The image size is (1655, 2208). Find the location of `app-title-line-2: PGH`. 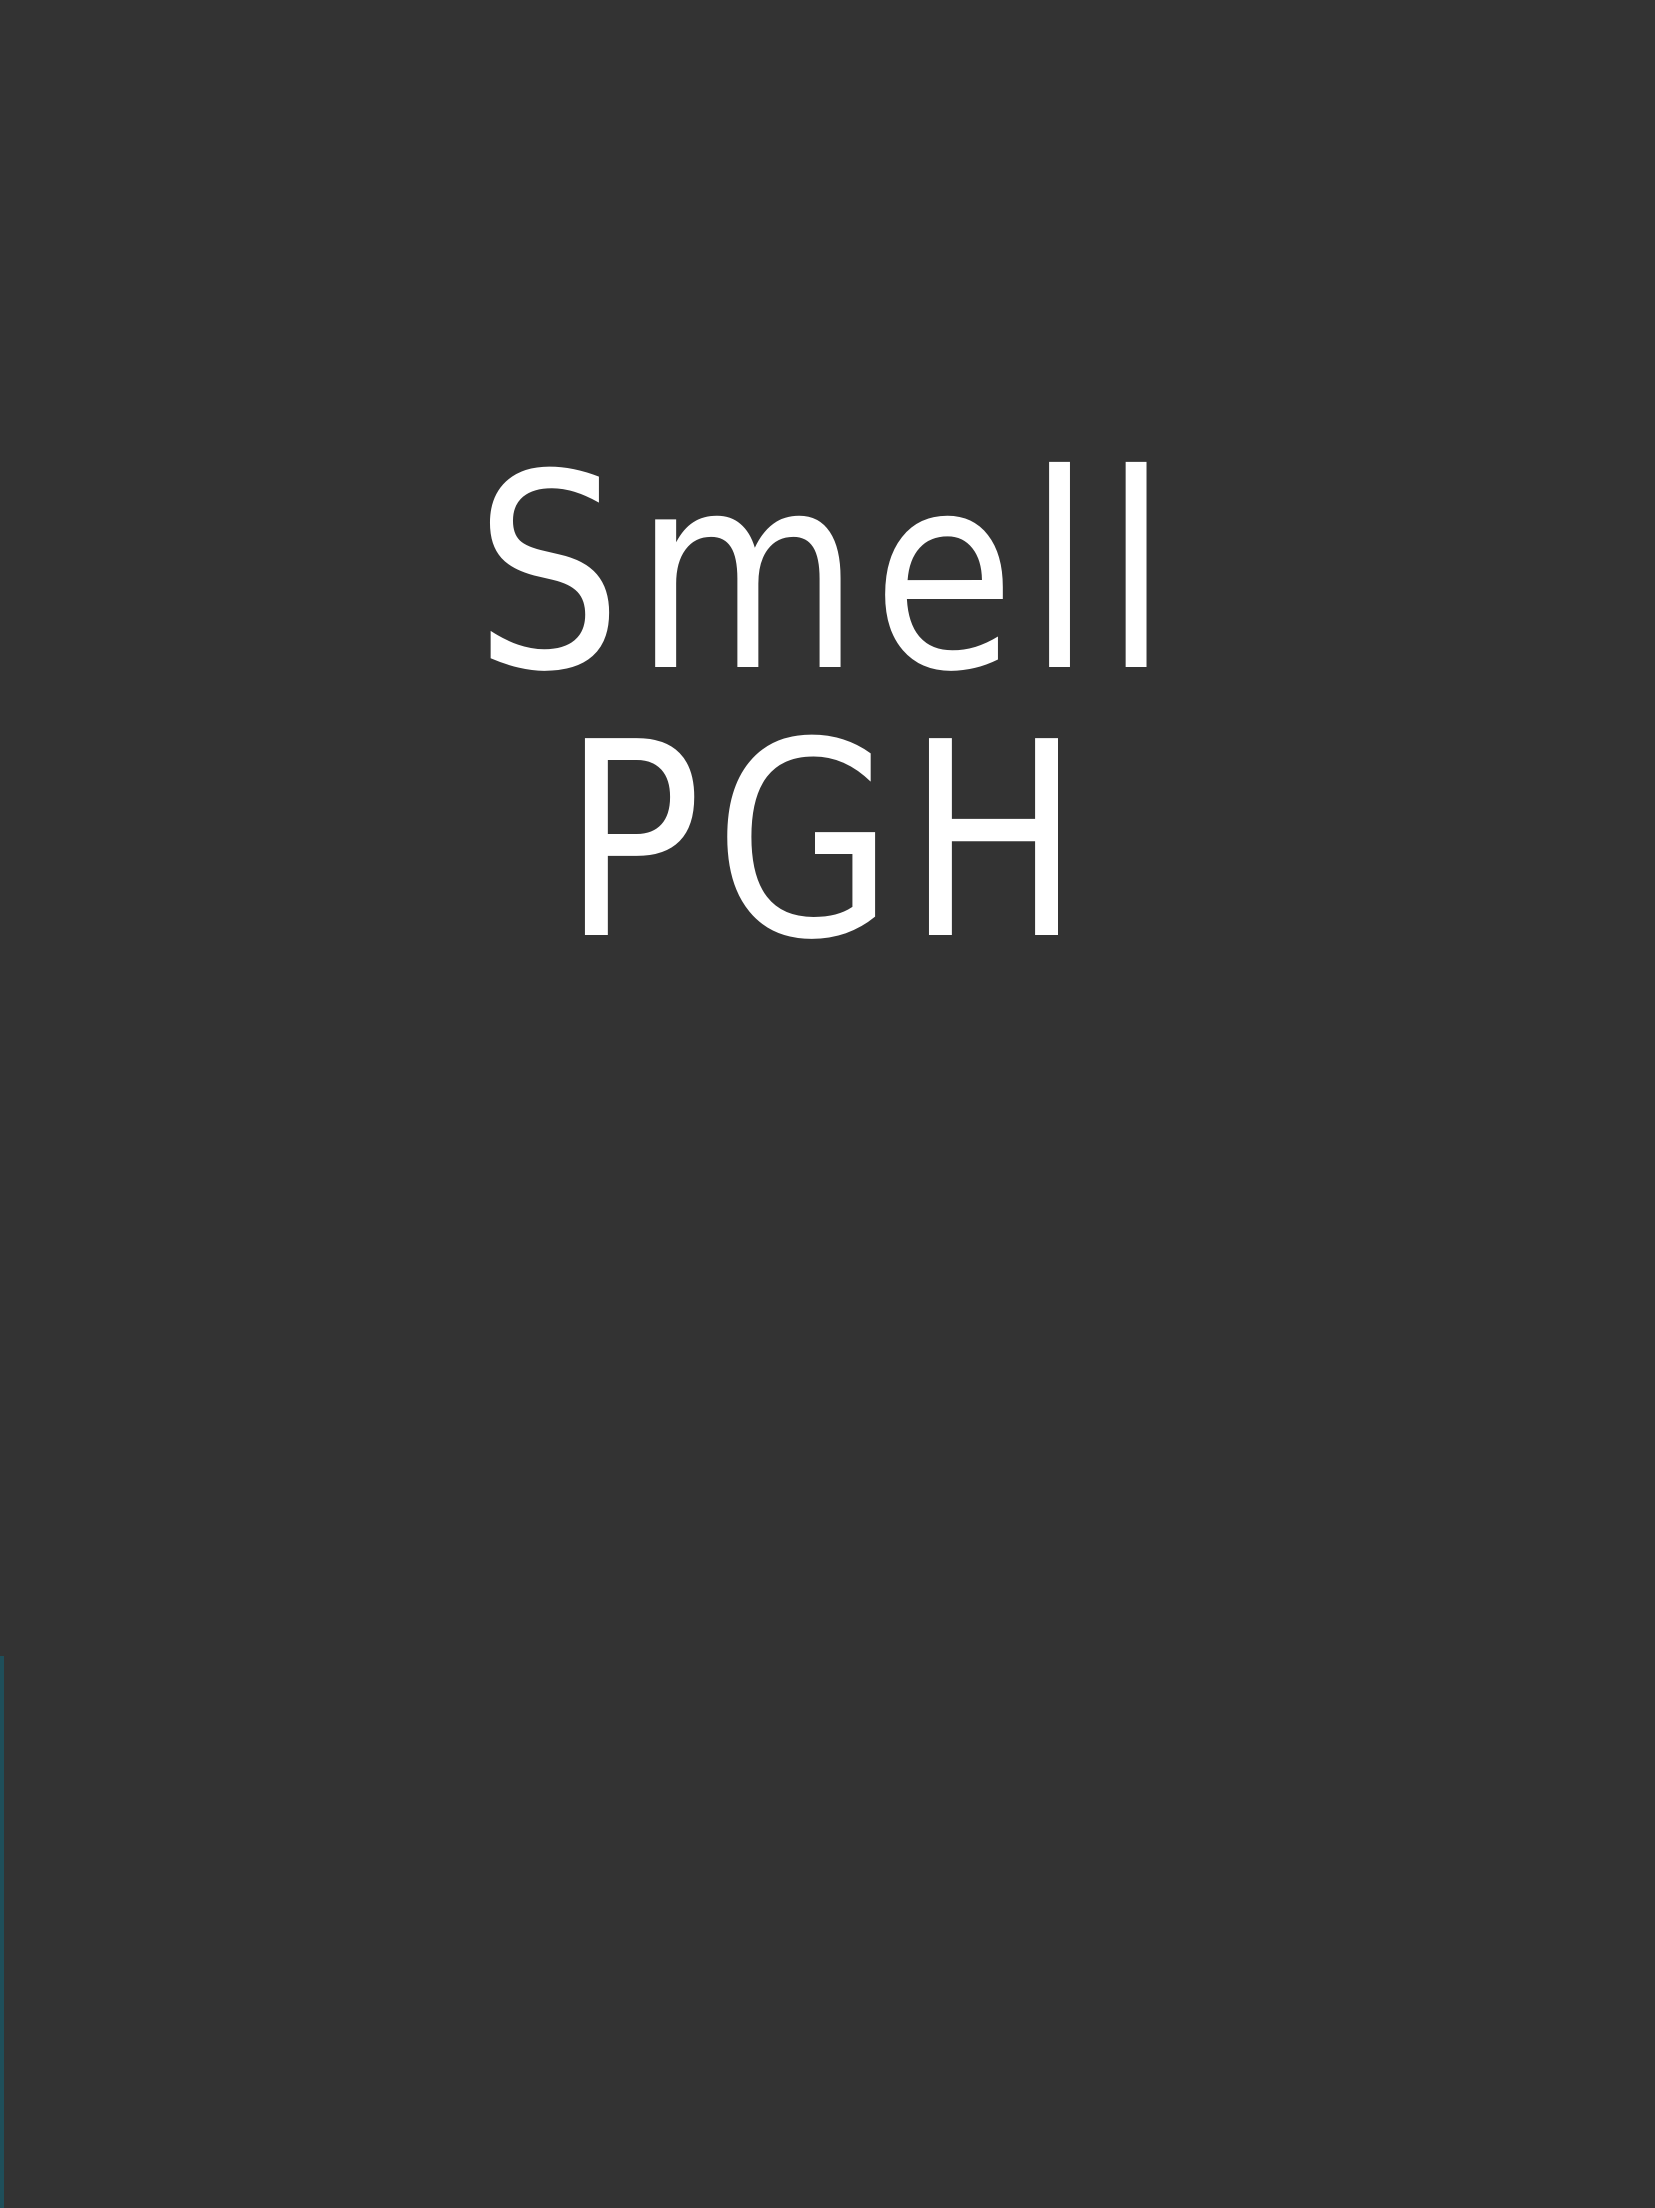

app-title-line-2: PGH is located at coordinates (827, 841).